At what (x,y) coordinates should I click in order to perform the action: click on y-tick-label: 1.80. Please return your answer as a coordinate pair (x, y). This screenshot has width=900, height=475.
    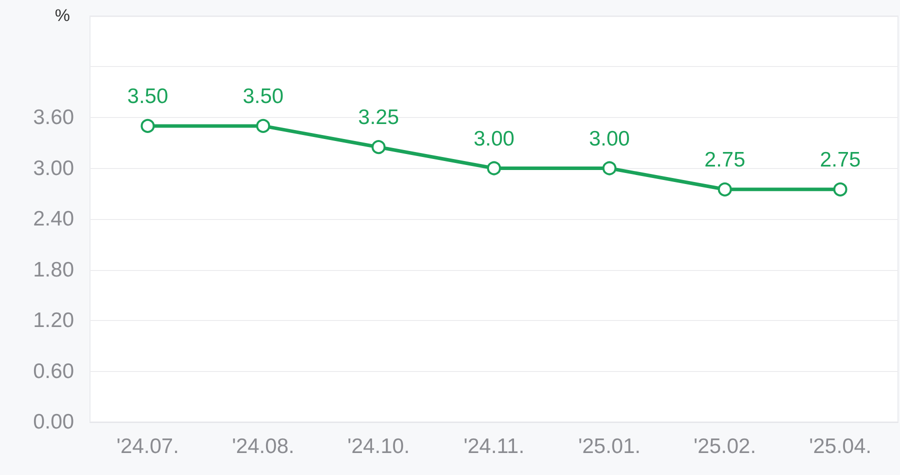
    Looking at the image, I should click on (53, 270).